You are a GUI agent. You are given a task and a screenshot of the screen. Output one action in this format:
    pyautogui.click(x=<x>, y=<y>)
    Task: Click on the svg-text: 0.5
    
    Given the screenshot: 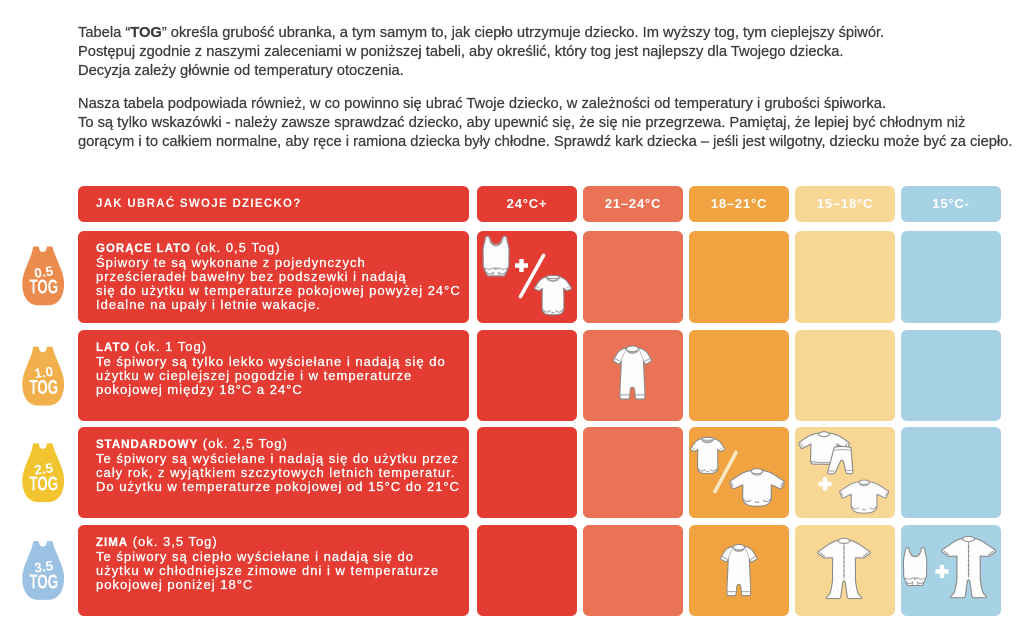 What is the action you would take?
    pyautogui.click(x=43, y=272)
    